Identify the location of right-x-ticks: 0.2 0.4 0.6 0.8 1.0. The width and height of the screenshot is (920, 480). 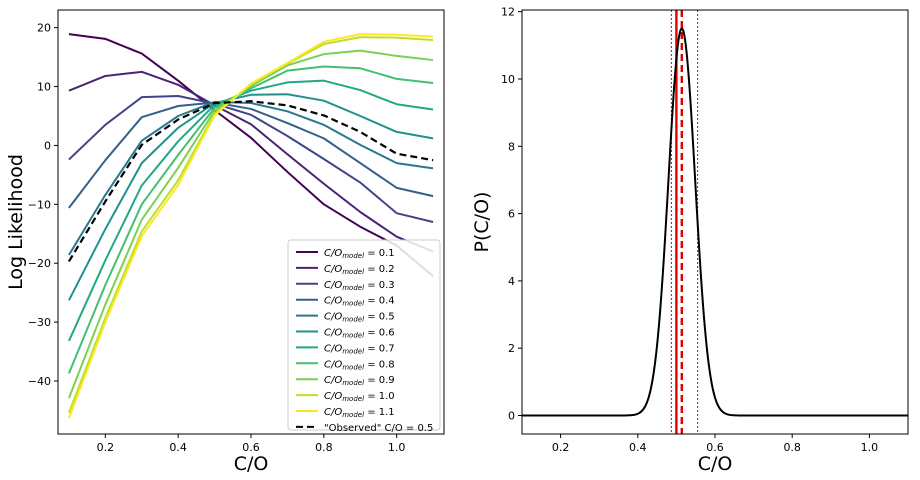
(715, 444).